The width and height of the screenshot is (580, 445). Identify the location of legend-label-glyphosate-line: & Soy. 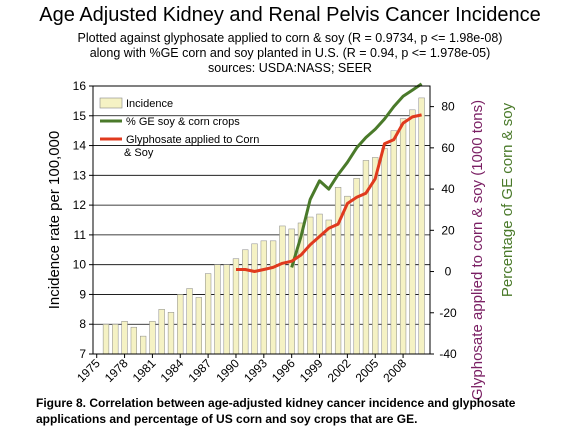
(139, 153).